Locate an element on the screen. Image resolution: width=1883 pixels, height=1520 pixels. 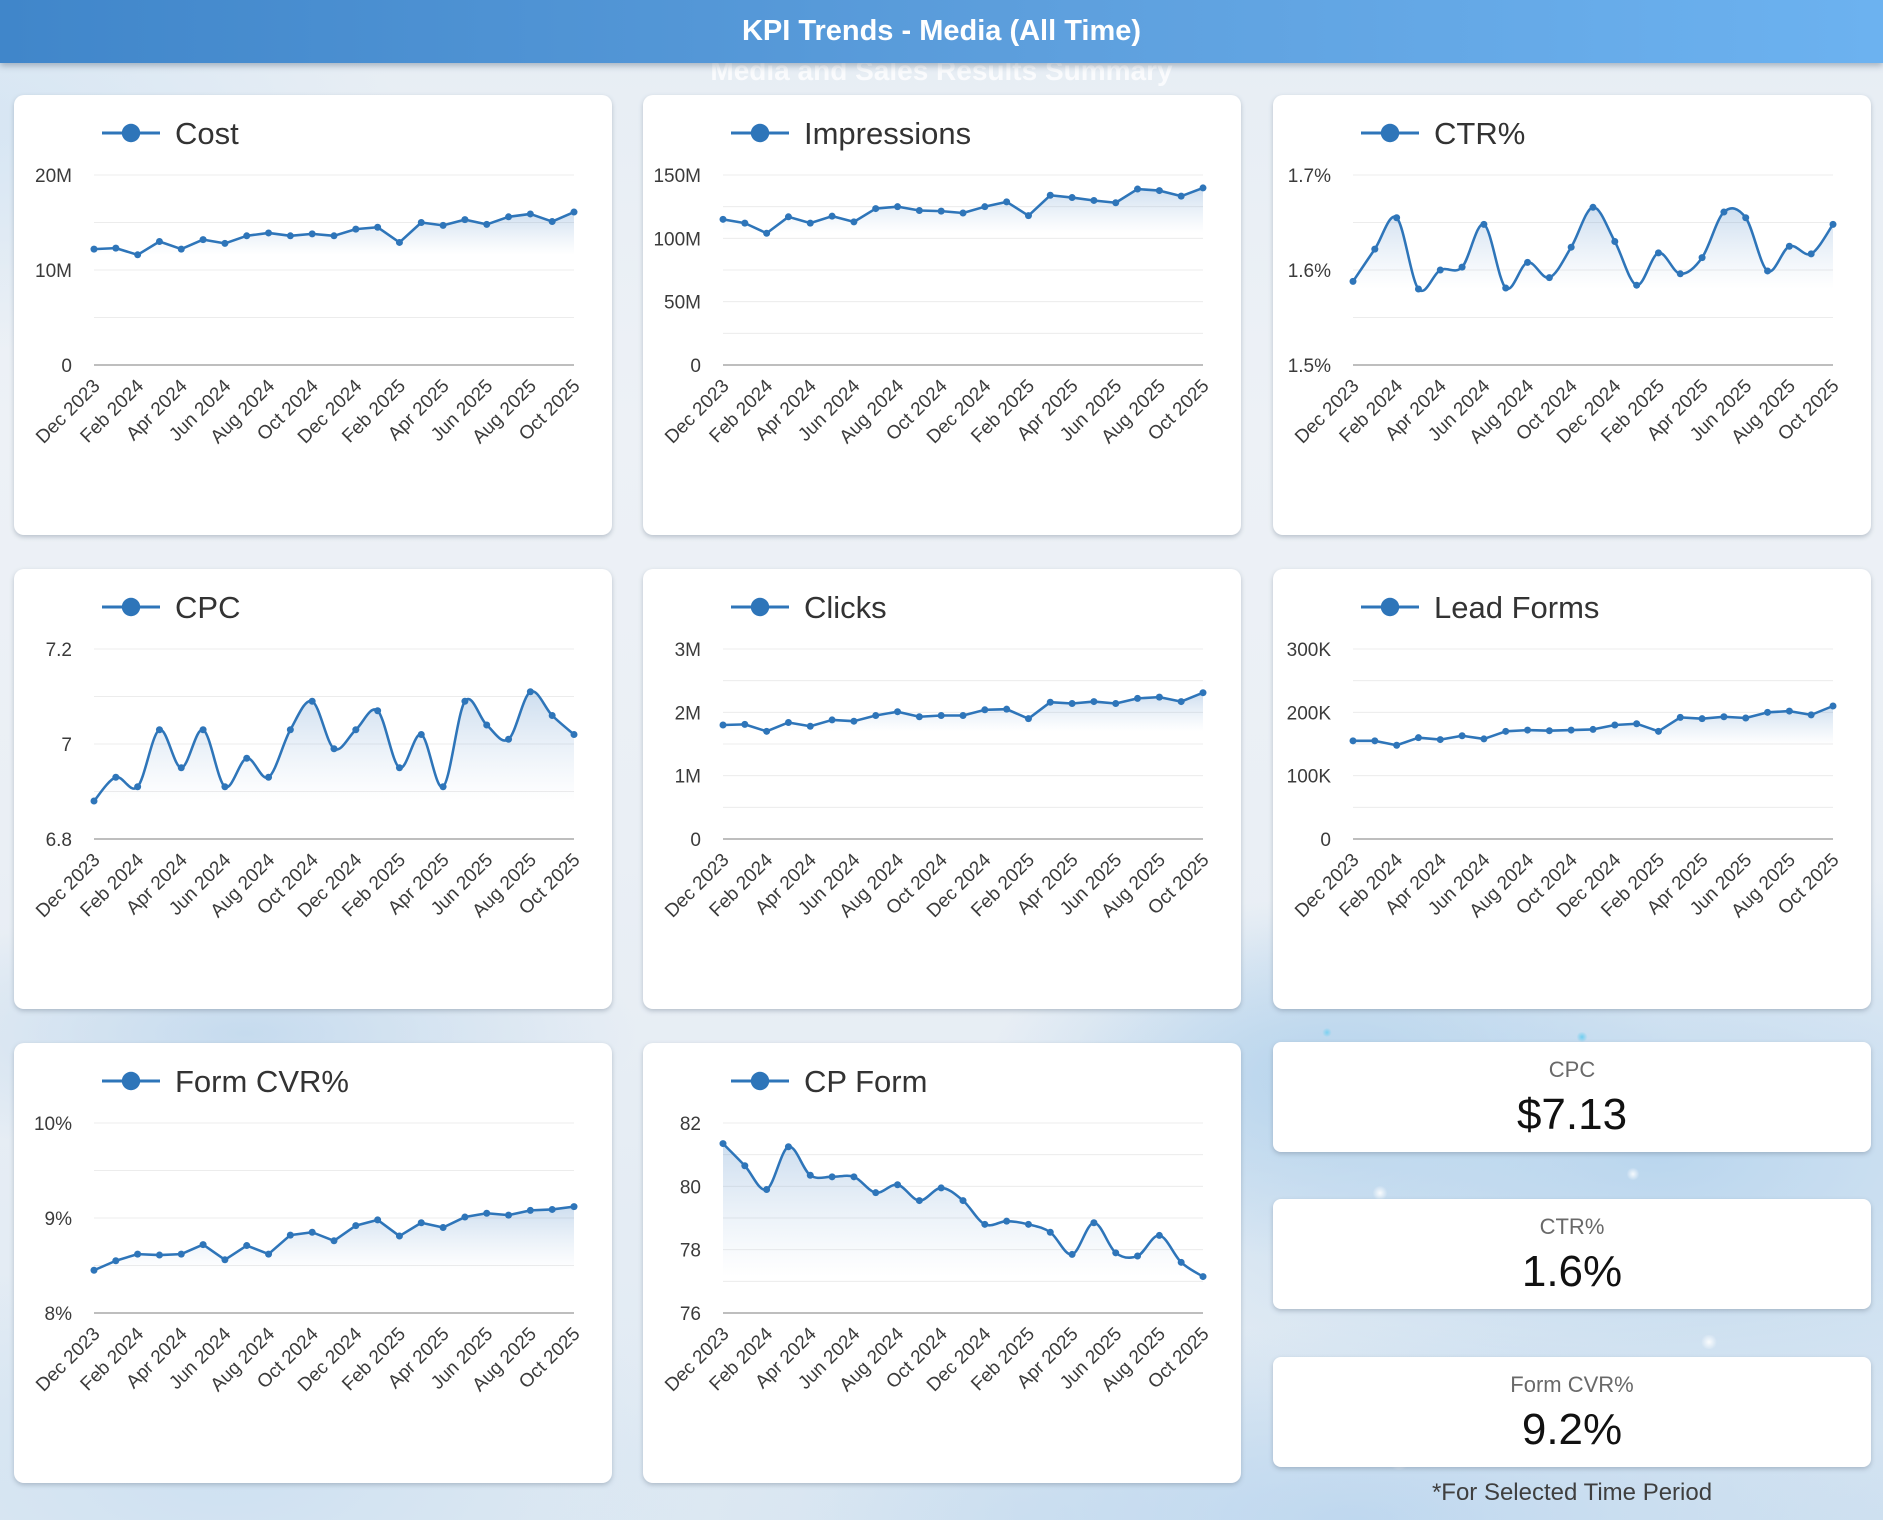
svg-text: 8% is located at coordinates (59, 1314).